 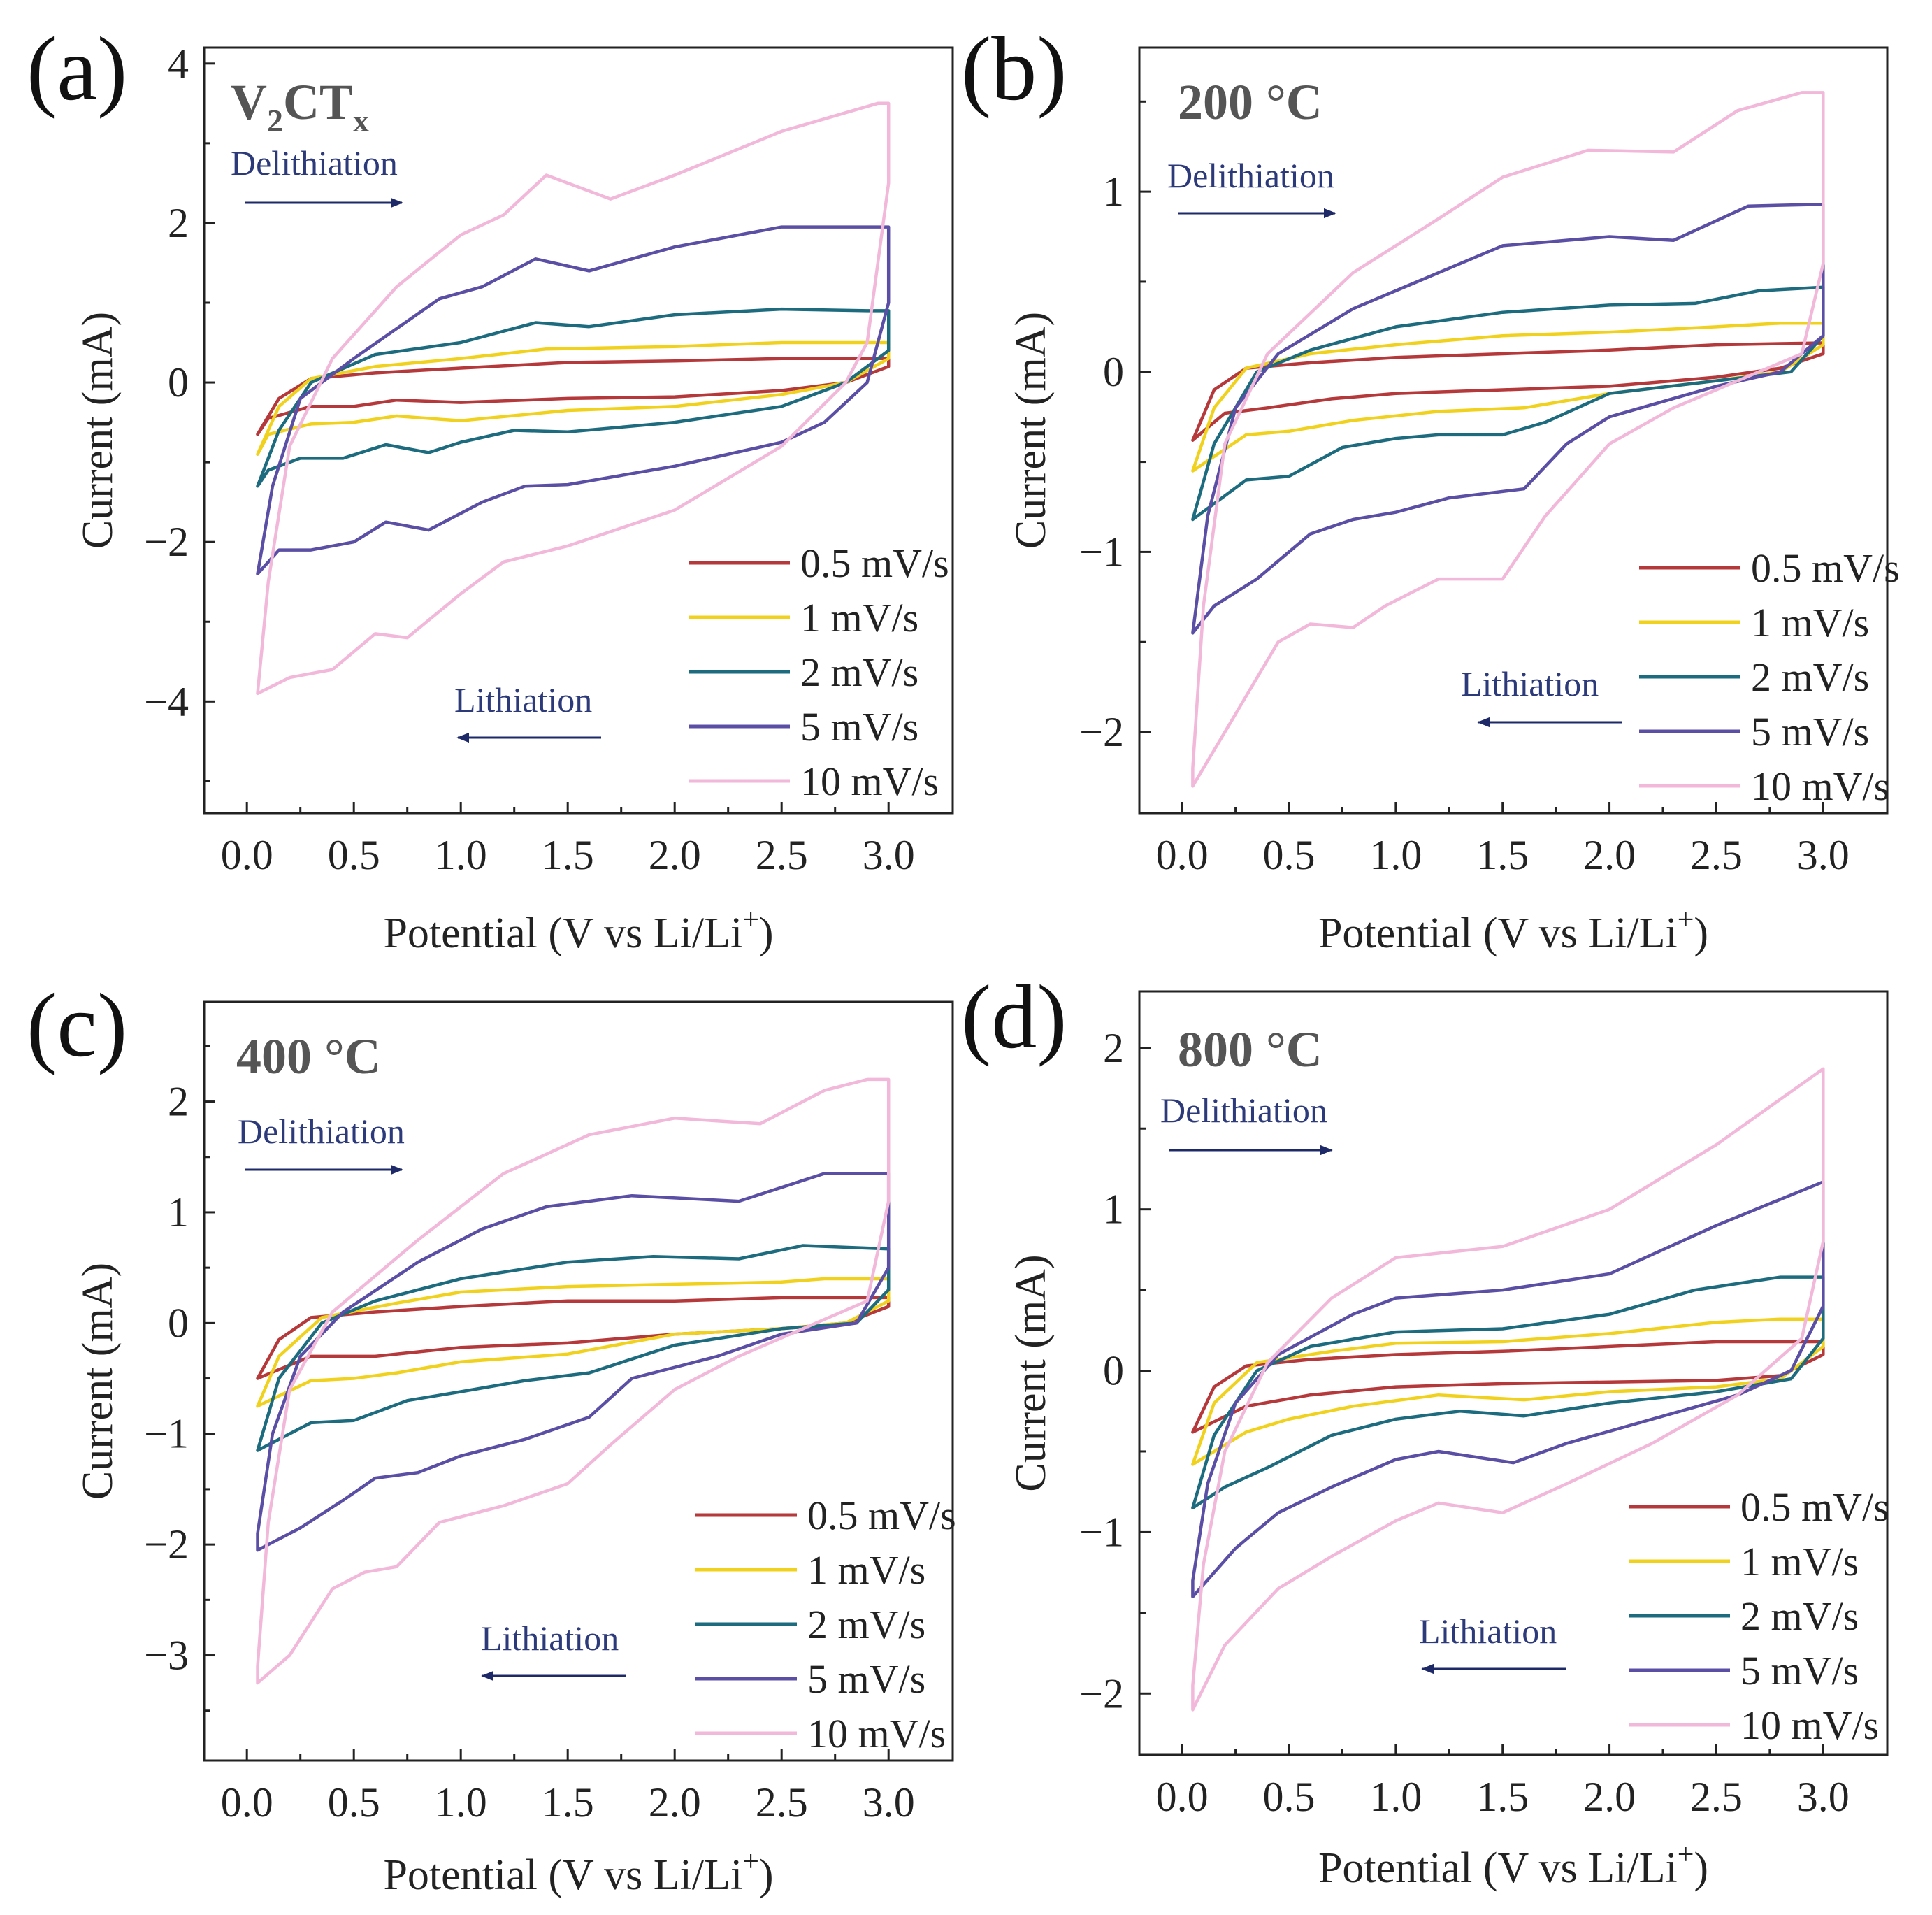 I want to click on panel-title: 400 °C, so click(x=308, y=1056).